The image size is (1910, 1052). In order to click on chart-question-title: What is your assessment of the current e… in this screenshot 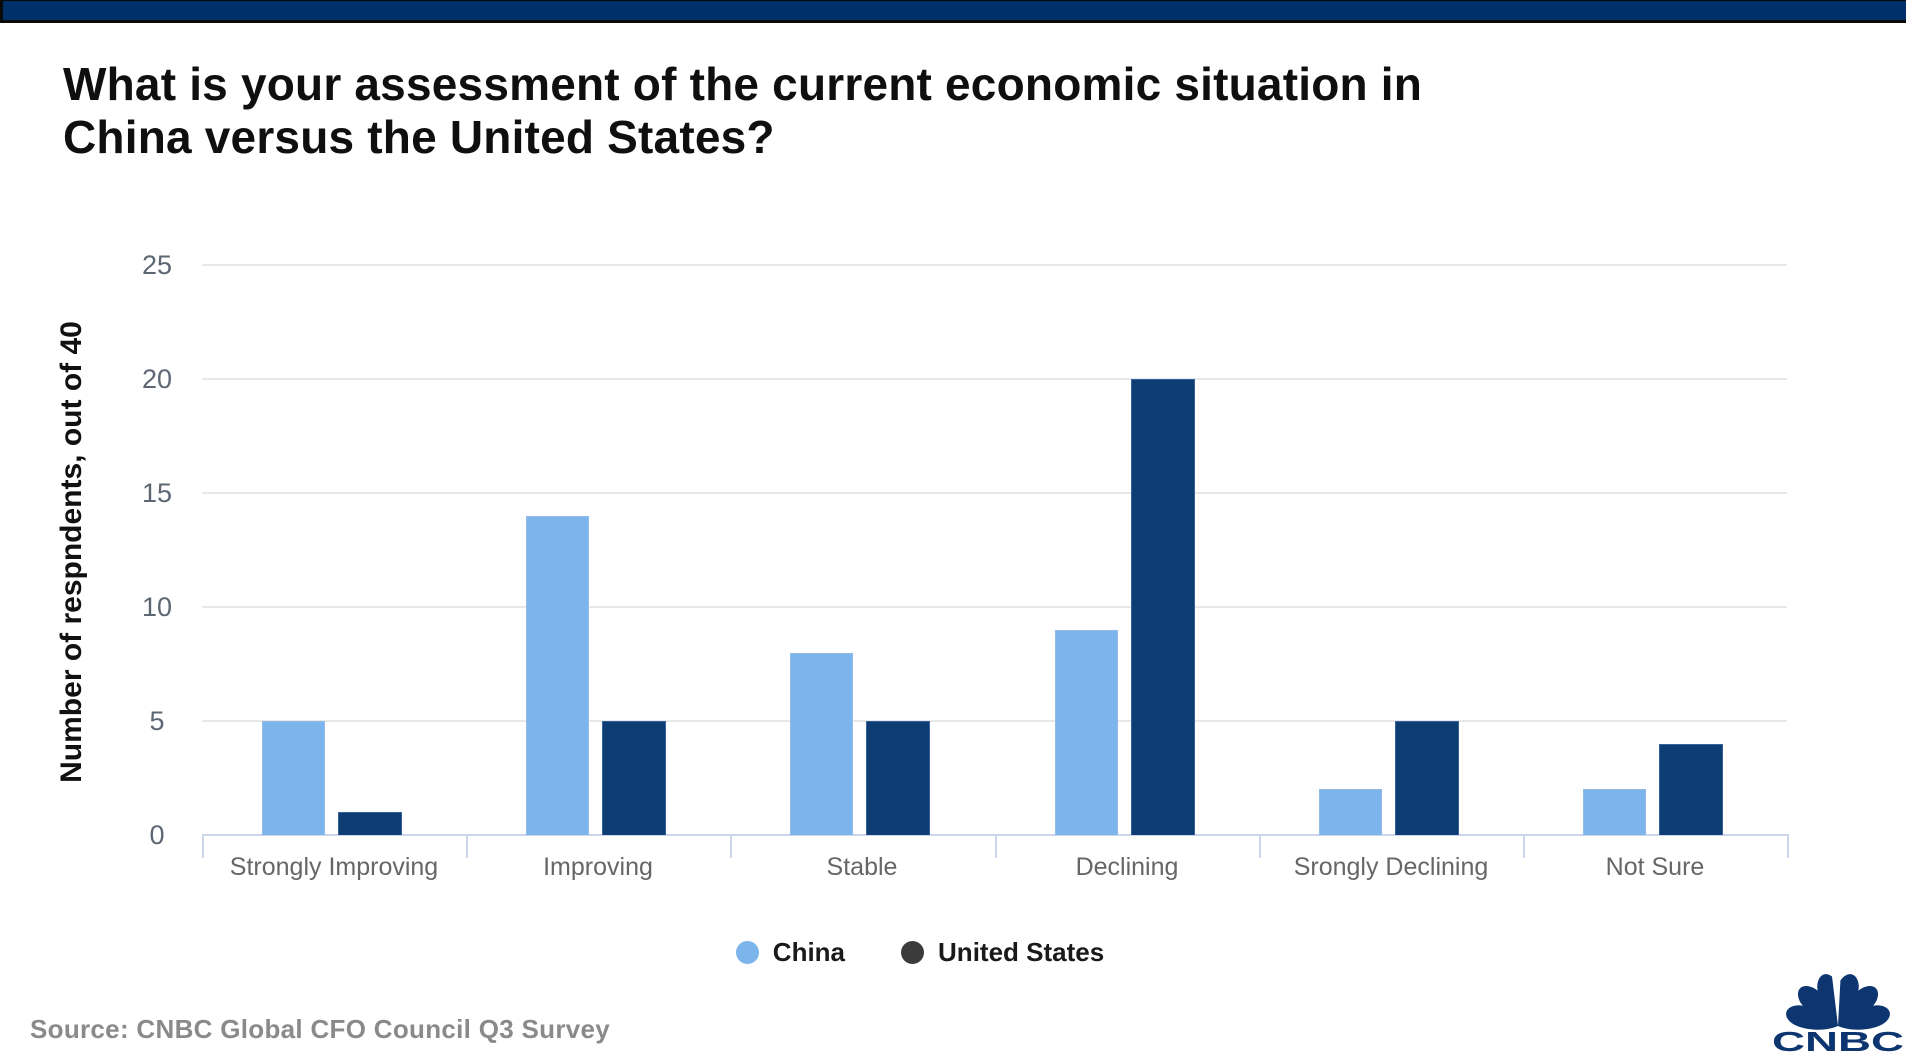, I will do `click(743, 110)`.